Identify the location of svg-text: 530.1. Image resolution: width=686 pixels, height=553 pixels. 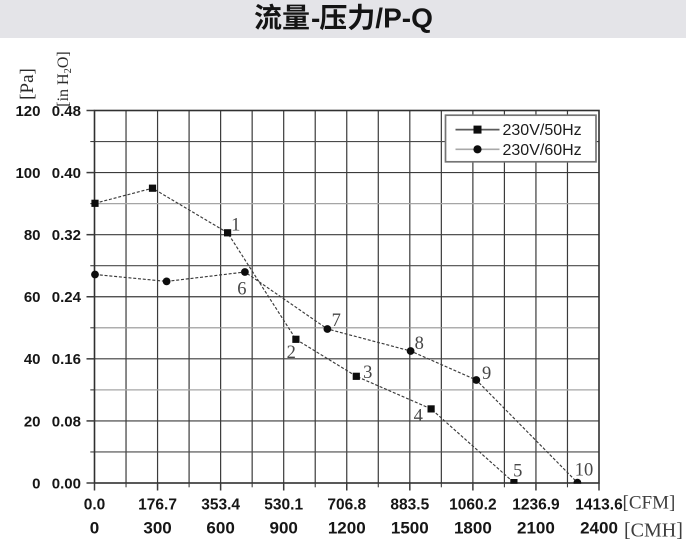
(283, 505).